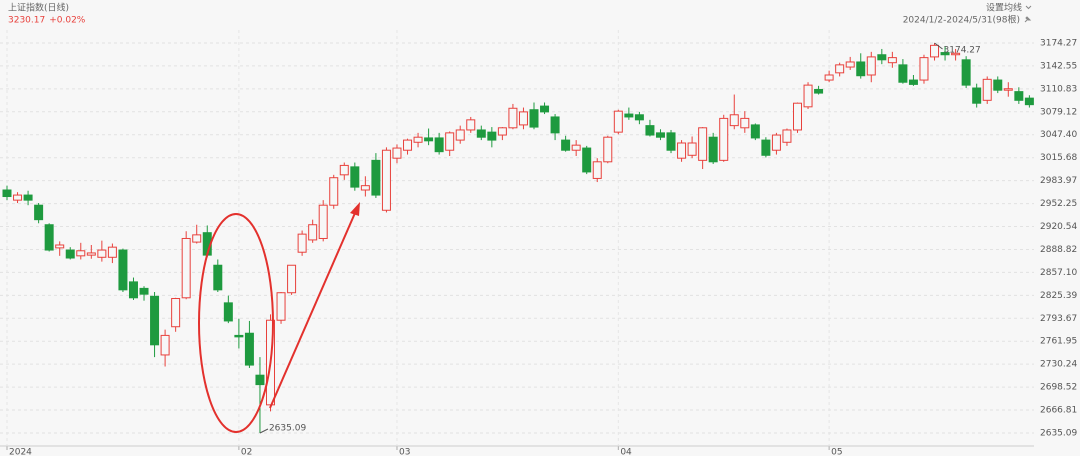  I want to click on y-tick-label: 2983.97, so click(1058, 181).